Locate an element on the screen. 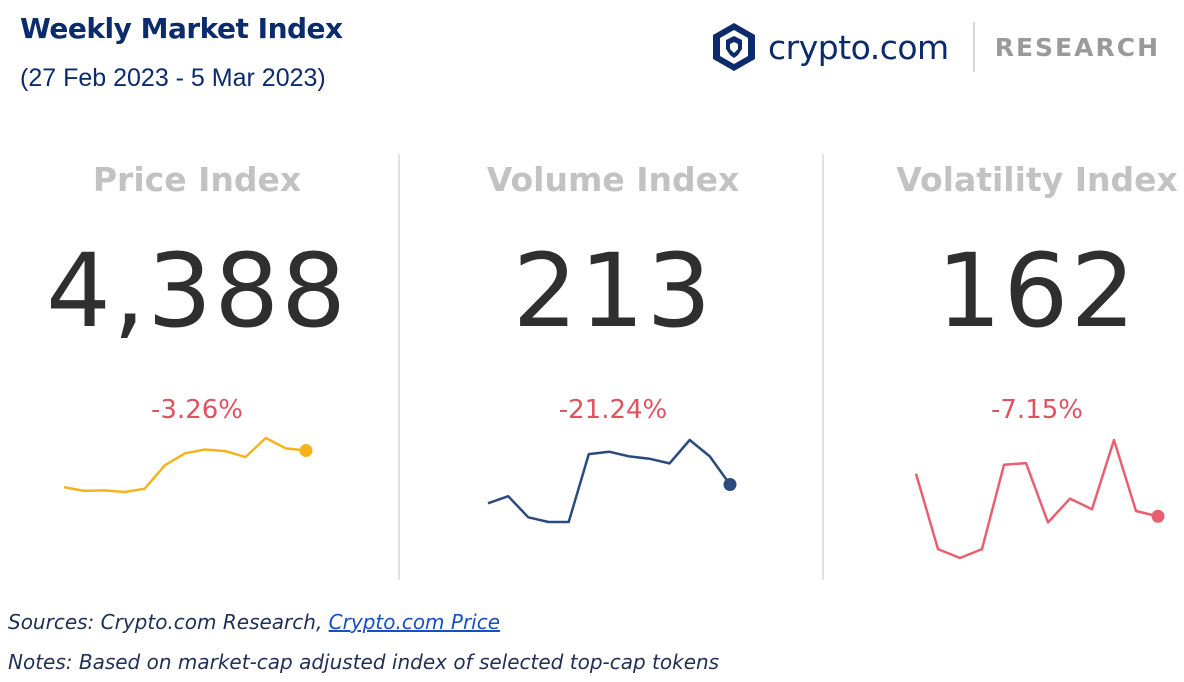  volatility-index-title: Volatility Index is located at coordinates (1037, 179).